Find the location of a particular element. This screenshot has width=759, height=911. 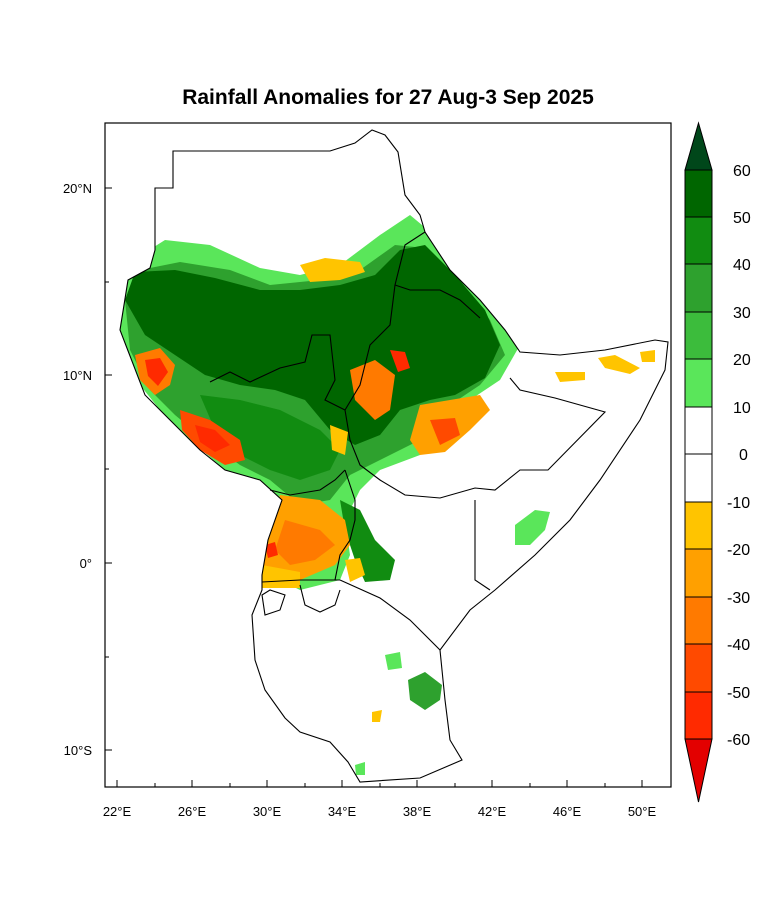

negative-anomaly-southwest-core is located at coordinates (212, 438).